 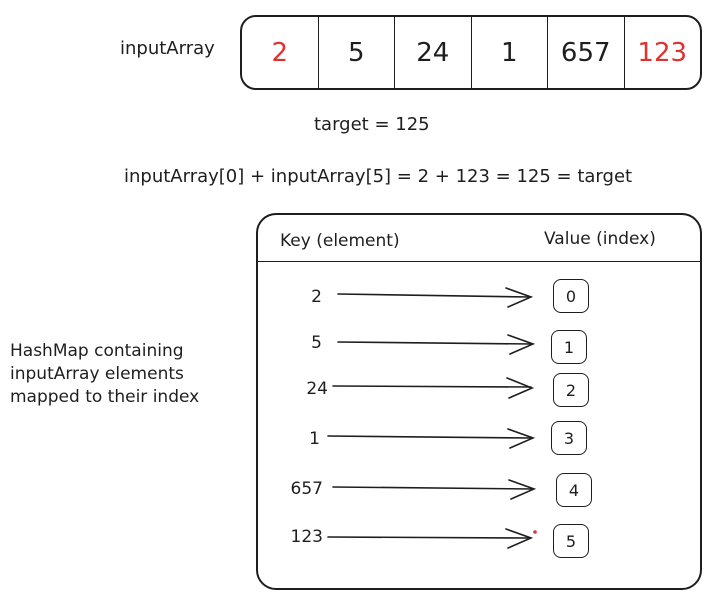 I want to click on hashmap-value-4: 4, so click(x=574, y=490).